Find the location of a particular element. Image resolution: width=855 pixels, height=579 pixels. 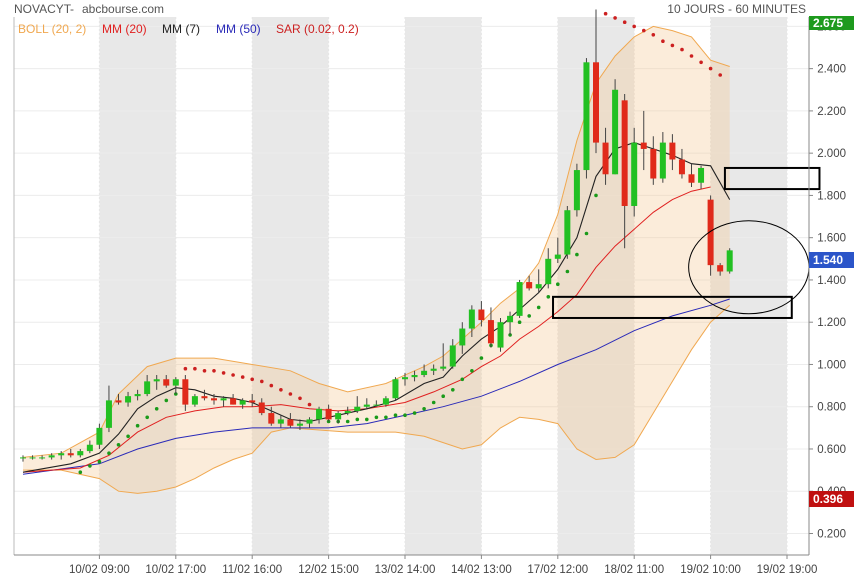

x-tick-label: 18/02 11:00 is located at coordinates (634, 570).